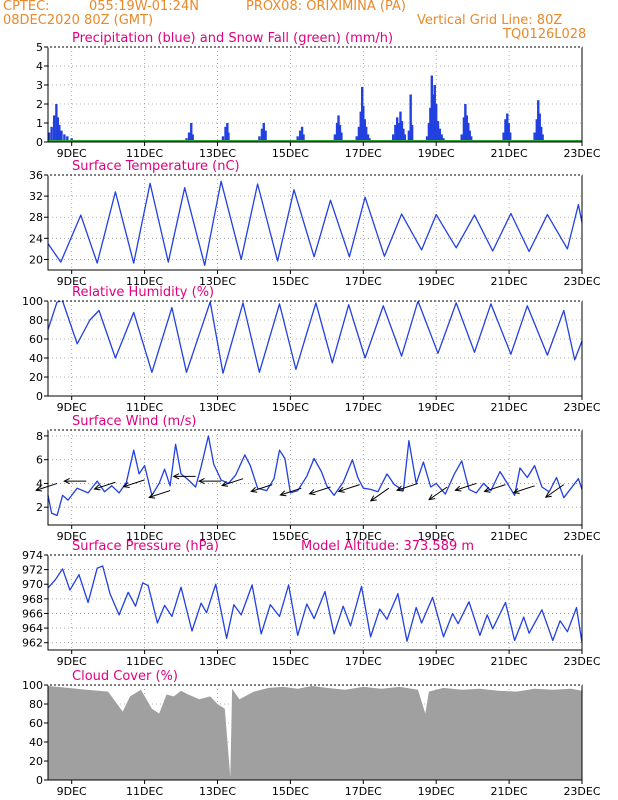  What do you see at coordinates (326, 7) in the screenshot?
I see `header-station-name: PROX08: ORIXIMINA (PA)` at bounding box center [326, 7].